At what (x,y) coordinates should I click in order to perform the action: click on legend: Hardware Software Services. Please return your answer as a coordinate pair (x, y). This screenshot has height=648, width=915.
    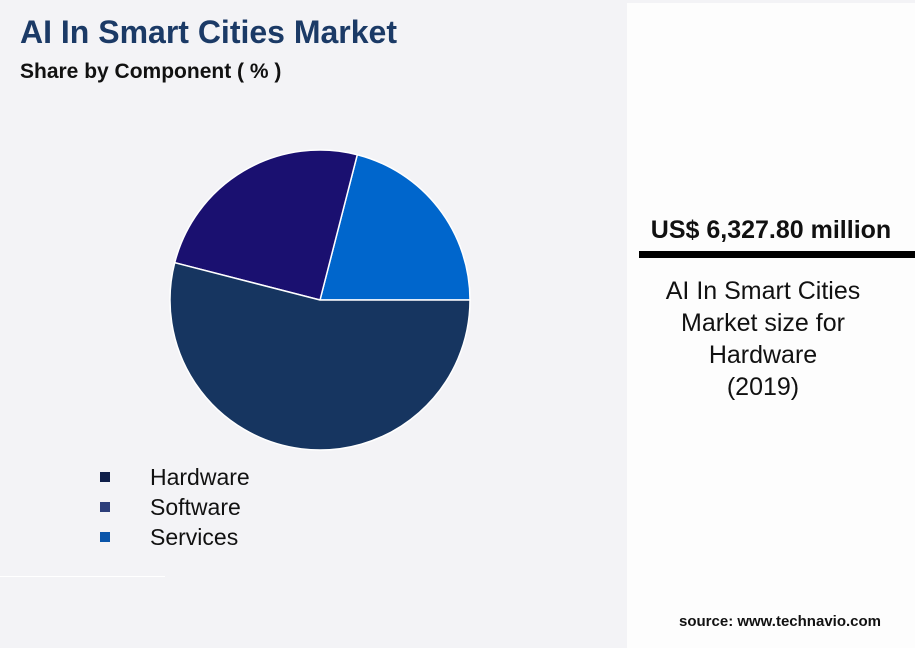
    Looking at the image, I should click on (175, 507).